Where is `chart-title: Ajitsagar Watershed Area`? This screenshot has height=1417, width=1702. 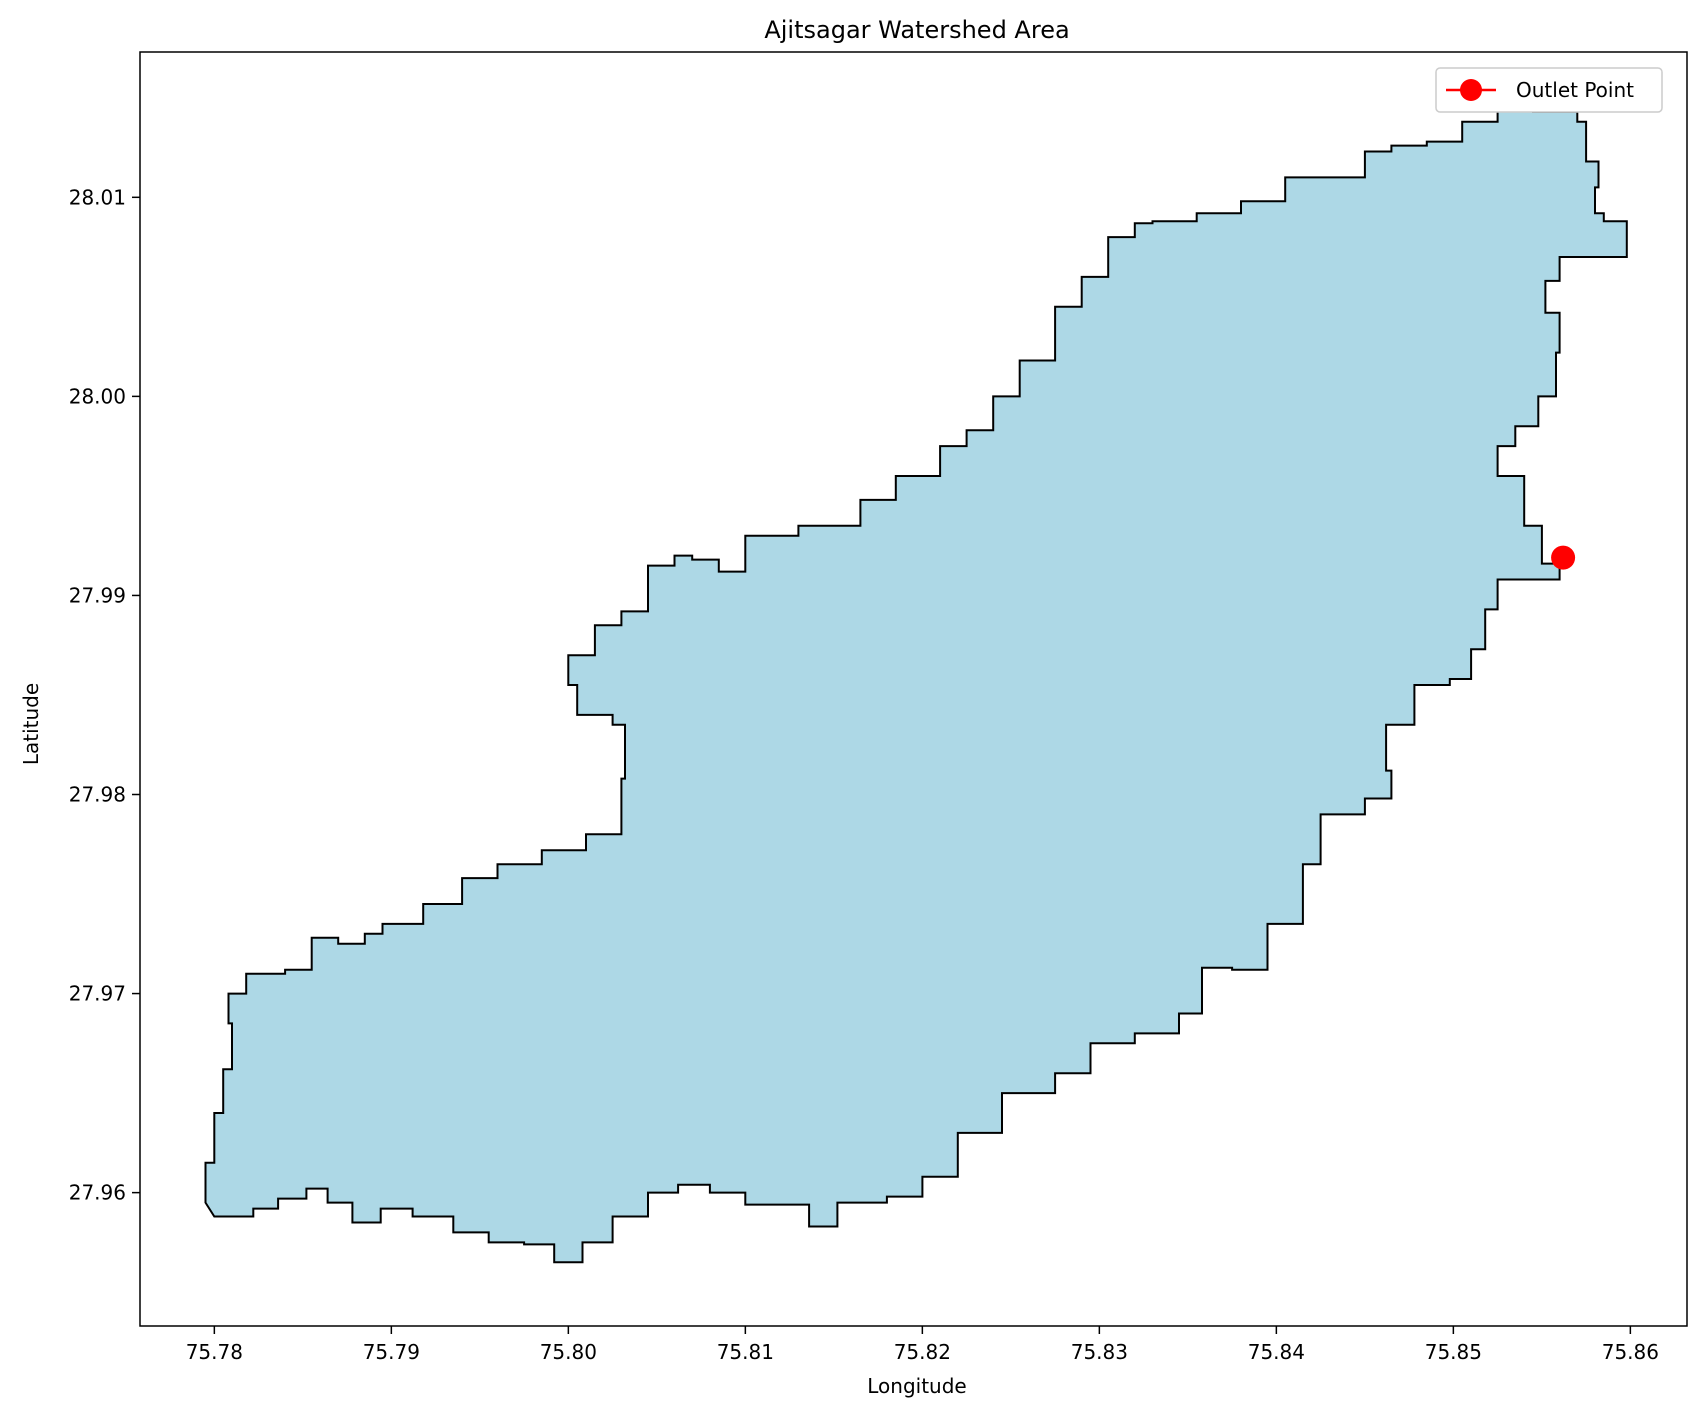
chart-title: Ajitsagar Watershed Area is located at coordinates (916, 30).